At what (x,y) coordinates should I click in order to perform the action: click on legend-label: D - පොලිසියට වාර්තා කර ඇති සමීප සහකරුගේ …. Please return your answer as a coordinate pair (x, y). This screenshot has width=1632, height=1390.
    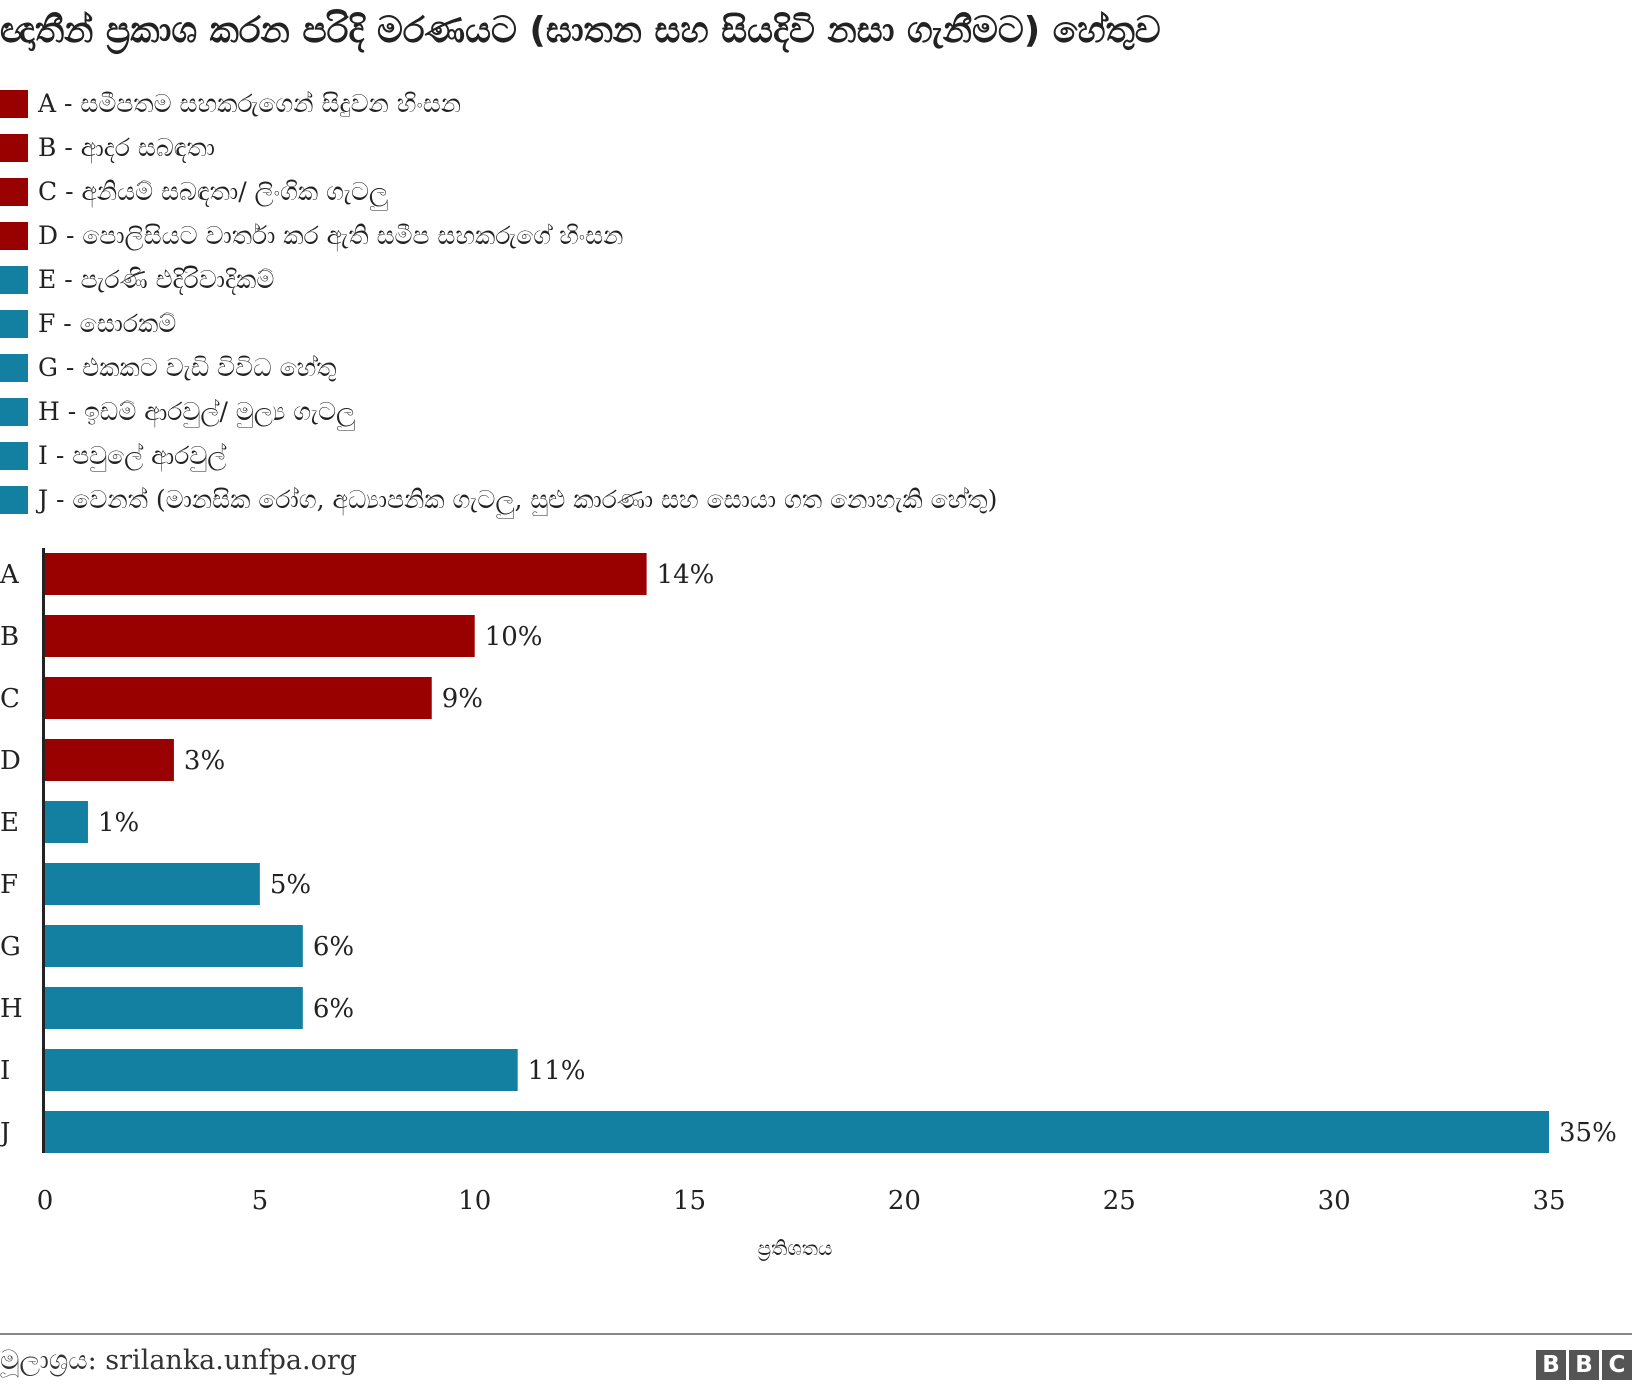
    Looking at the image, I should click on (331, 235).